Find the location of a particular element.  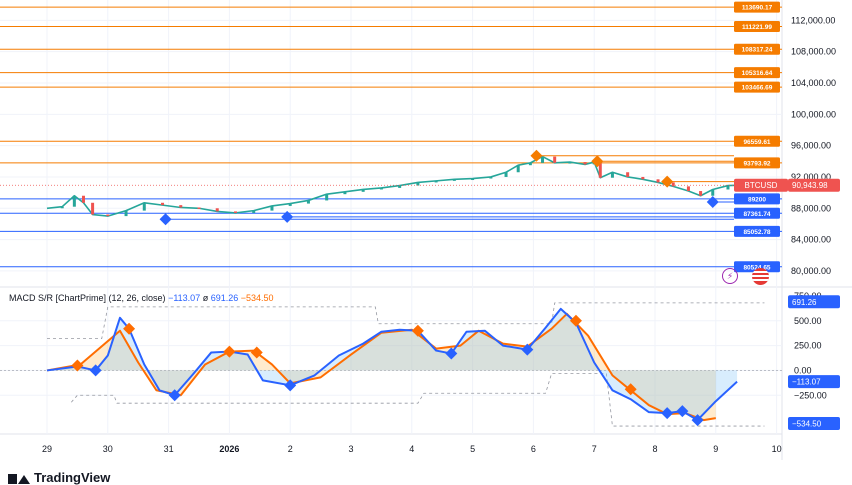

sr-level-label: 89200 is located at coordinates (757, 199).